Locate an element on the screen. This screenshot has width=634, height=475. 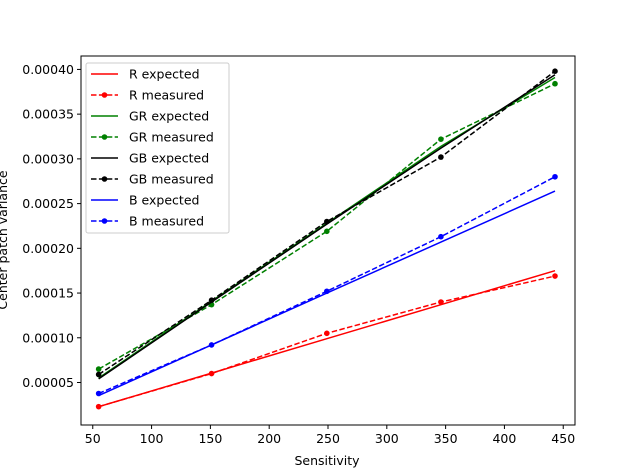
legend-label: B expected is located at coordinates (164, 200).